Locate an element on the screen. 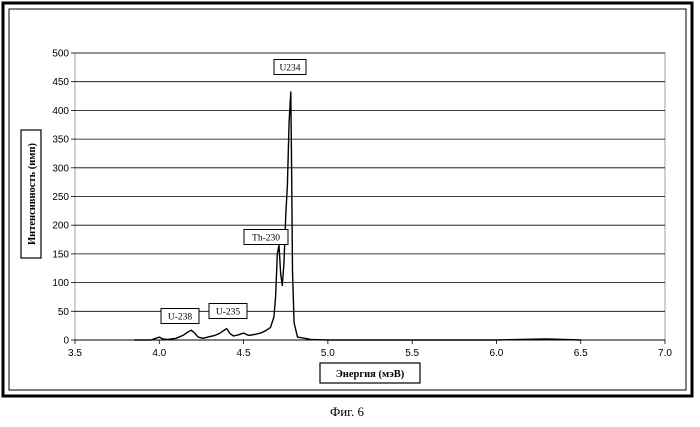  y-tick-label: 400 is located at coordinates (60, 111).